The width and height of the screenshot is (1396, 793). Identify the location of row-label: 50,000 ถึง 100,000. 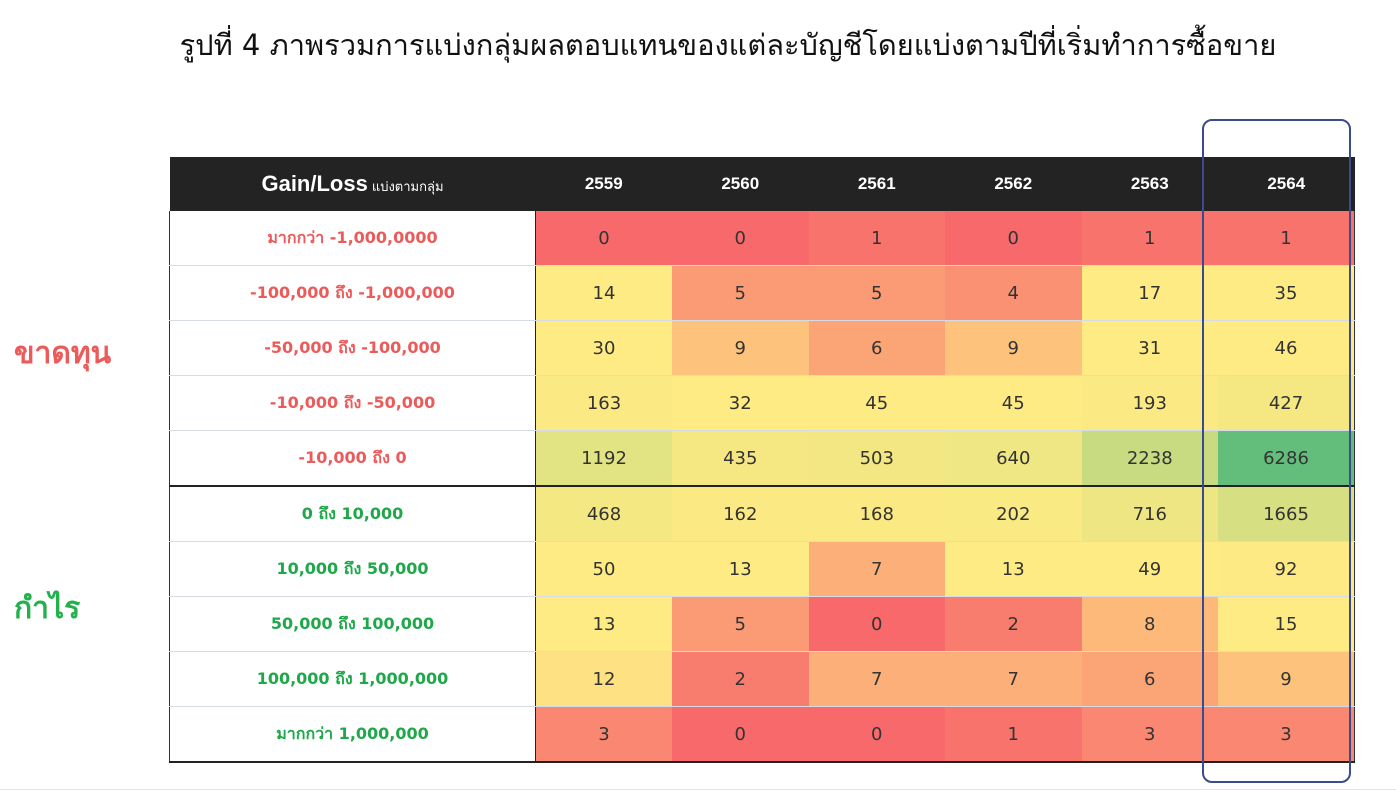
(352, 624).